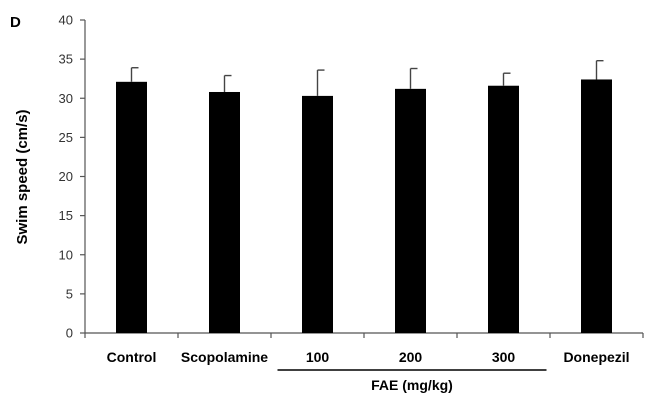 This screenshot has height=418, width=664. What do you see at coordinates (504, 357) in the screenshot?
I see `category-label-300: 300` at bounding box center [504, 357].